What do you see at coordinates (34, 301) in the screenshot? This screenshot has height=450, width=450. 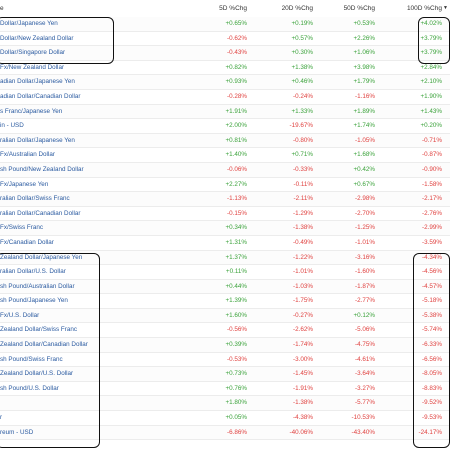 I see `symbol-name-link: sh Pound/Japanese Yen` at bounding box center [34, 301].